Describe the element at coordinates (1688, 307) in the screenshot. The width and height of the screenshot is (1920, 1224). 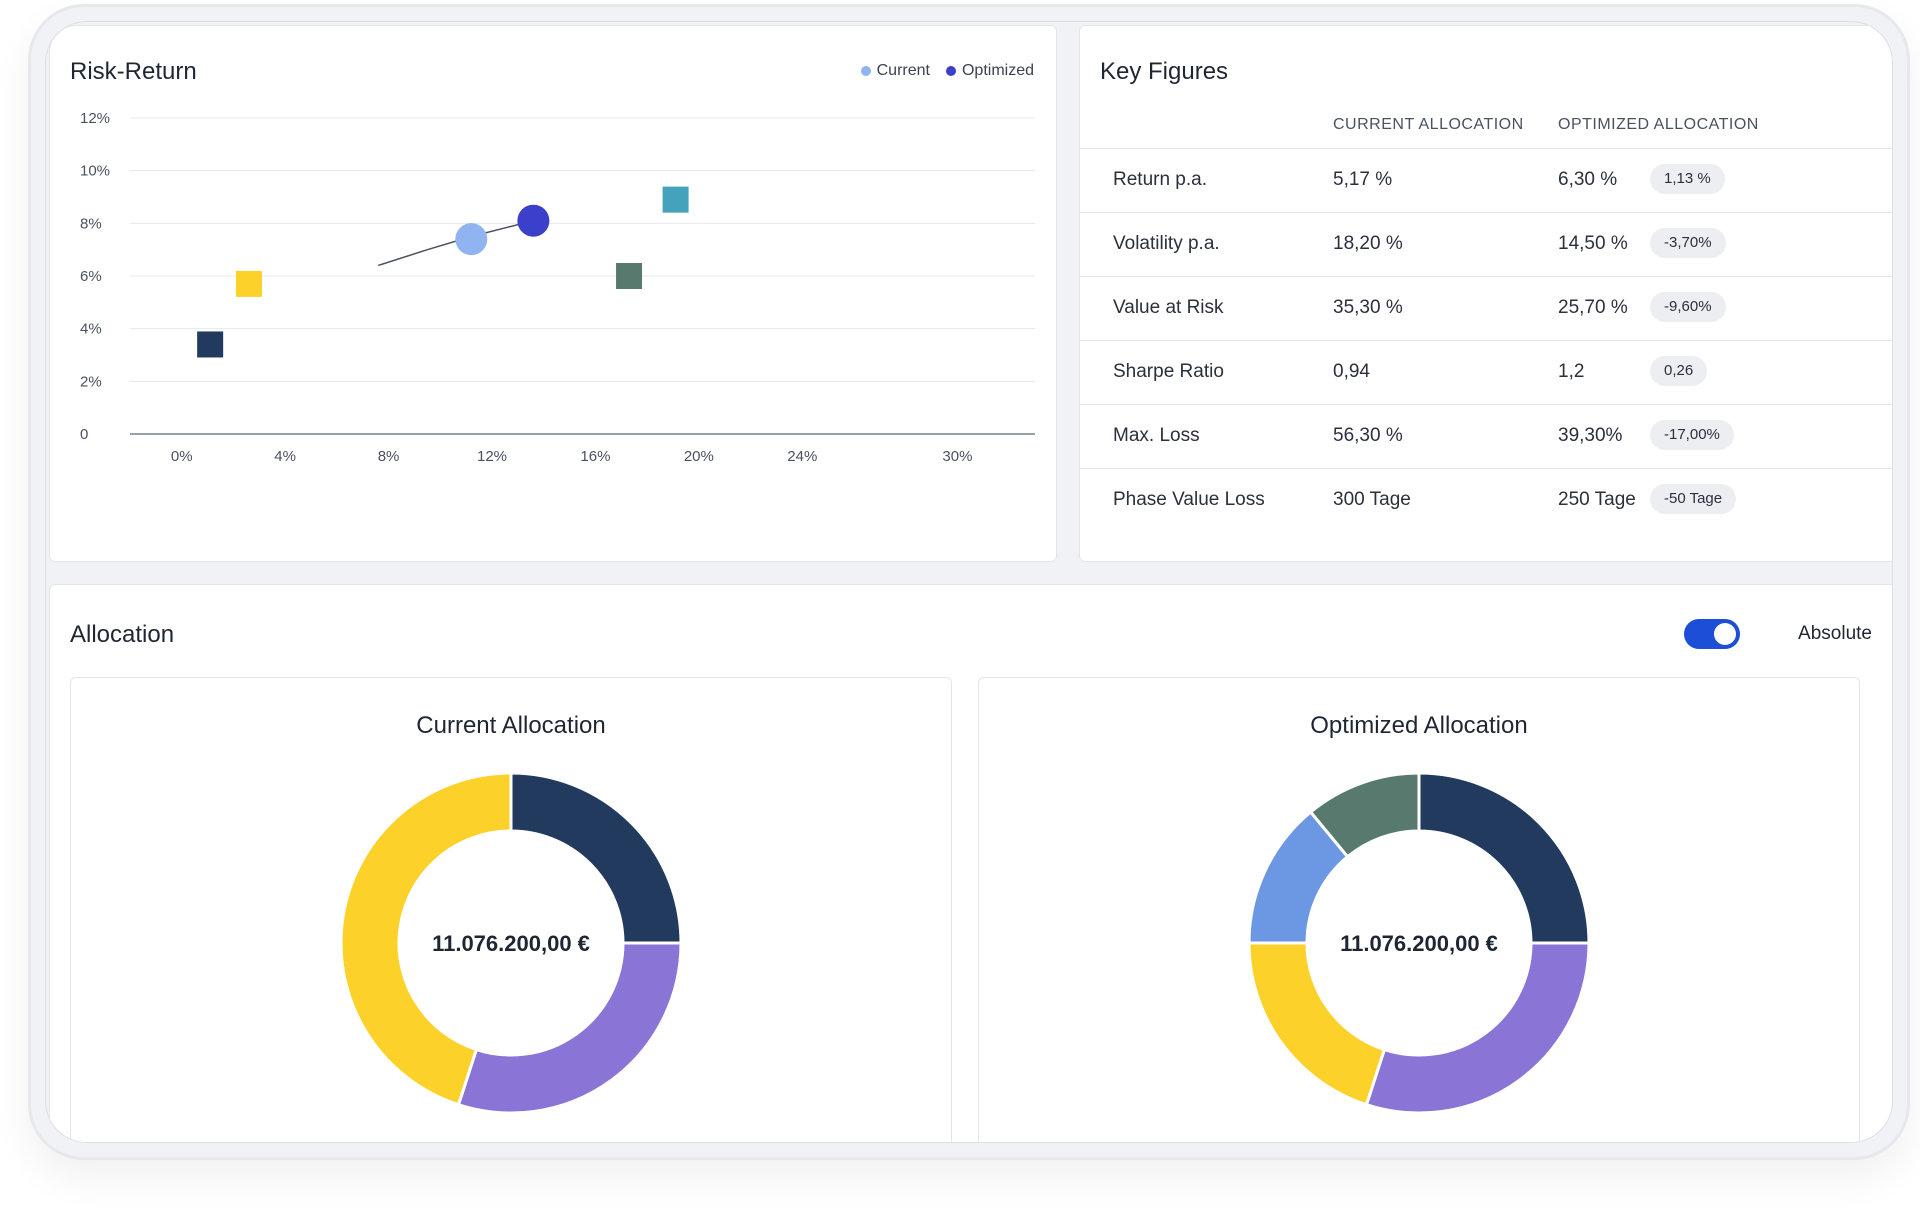
I see `delta-badge: -9,60%` at that location.